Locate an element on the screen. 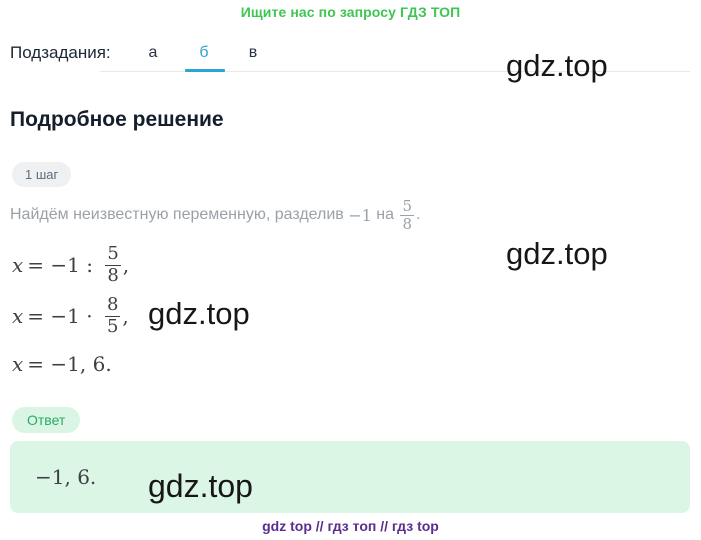  equation-line-3: x = −1, 6. is located at coordinates (62, 364).